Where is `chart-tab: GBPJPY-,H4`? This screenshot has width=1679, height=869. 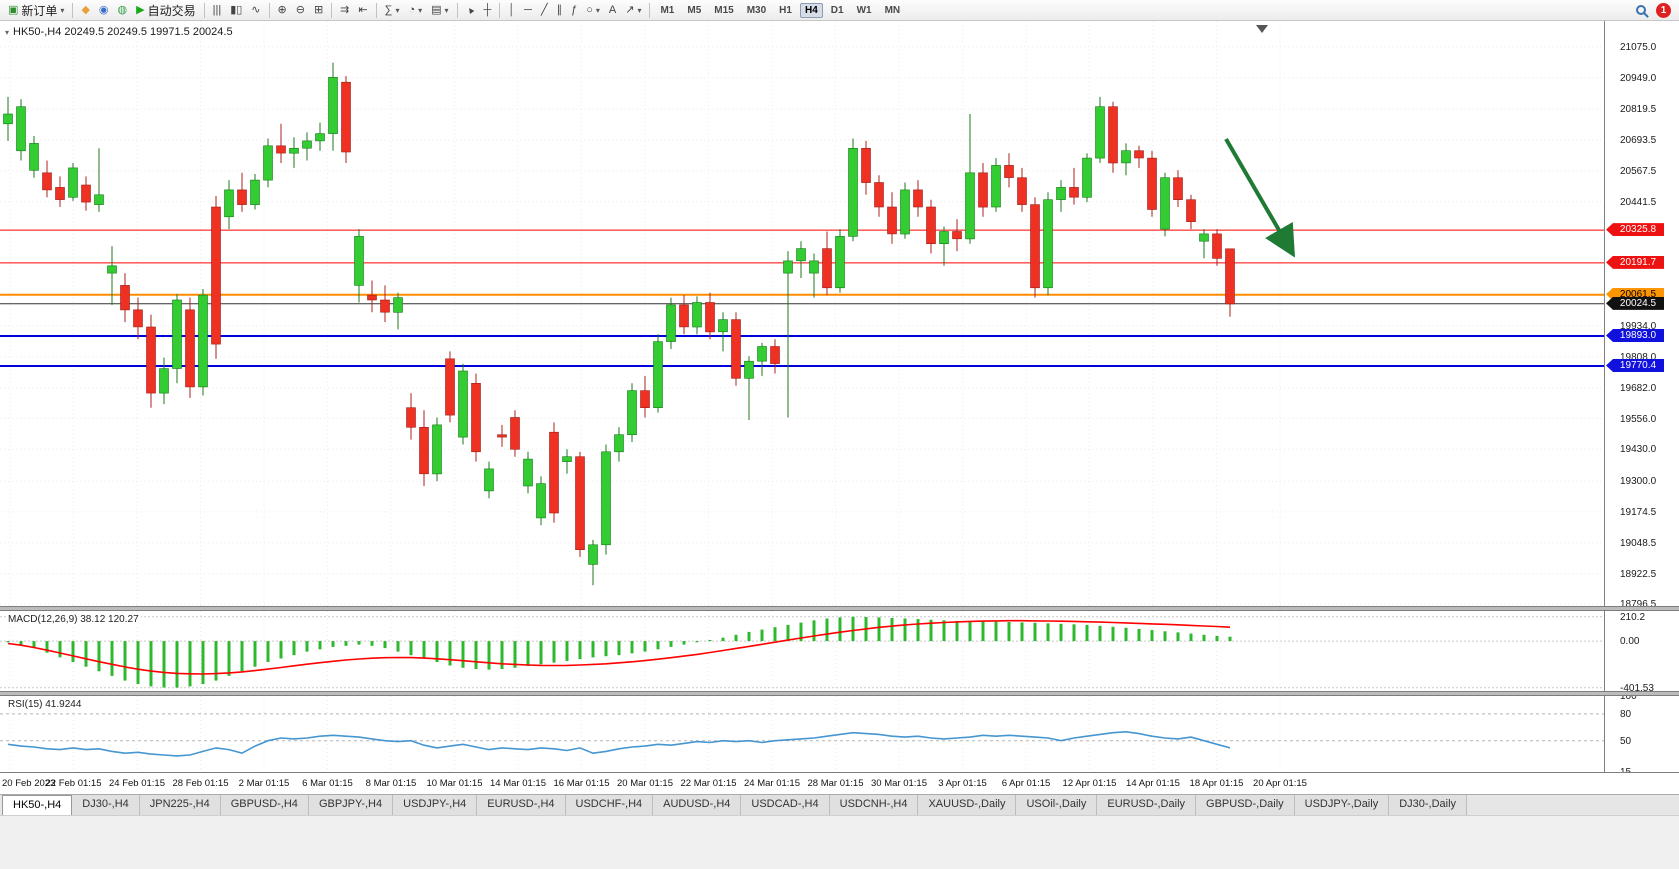
chart-tab: GBPJPY-,H4 is located at coordinates (351, 805).